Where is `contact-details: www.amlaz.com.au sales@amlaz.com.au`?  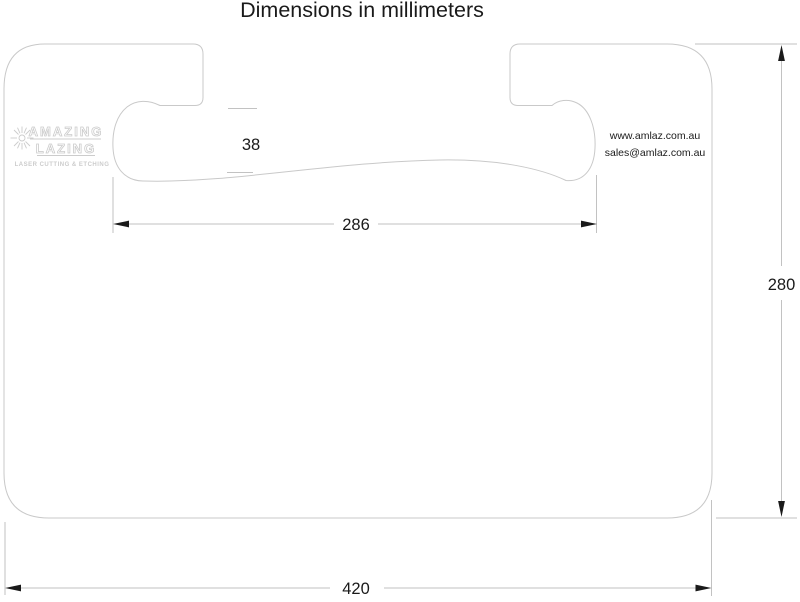
contact-details: www.amlaz.com.au sales@amlaz.com.au is located at coordinates (655, 144).